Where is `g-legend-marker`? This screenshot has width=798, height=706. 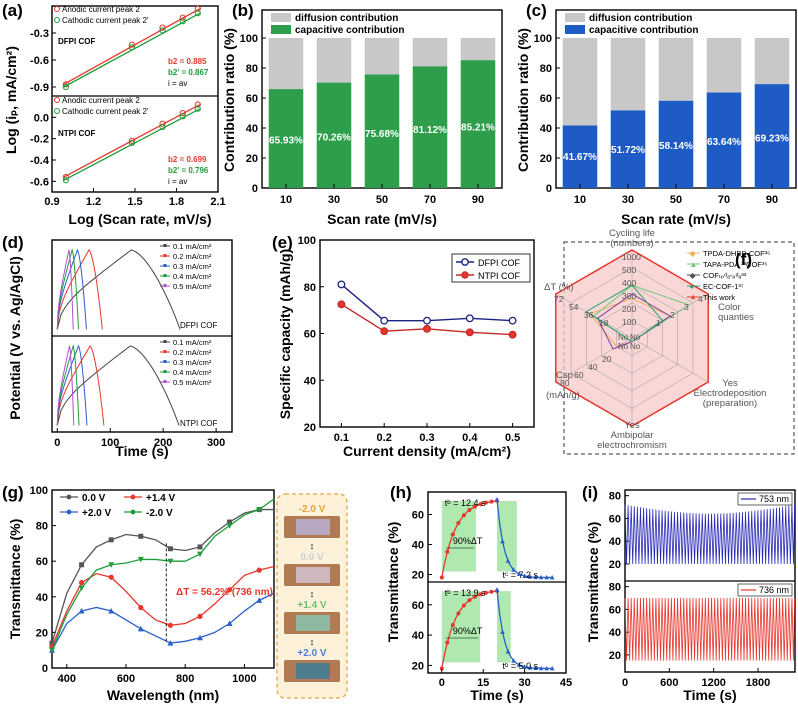 g-legend-marker is located at coordinates (69, 512).